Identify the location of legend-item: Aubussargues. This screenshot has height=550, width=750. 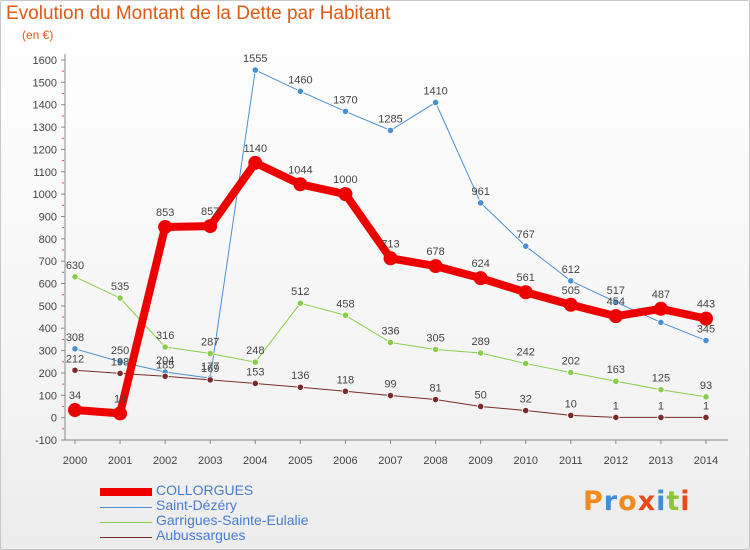
(250, 536).